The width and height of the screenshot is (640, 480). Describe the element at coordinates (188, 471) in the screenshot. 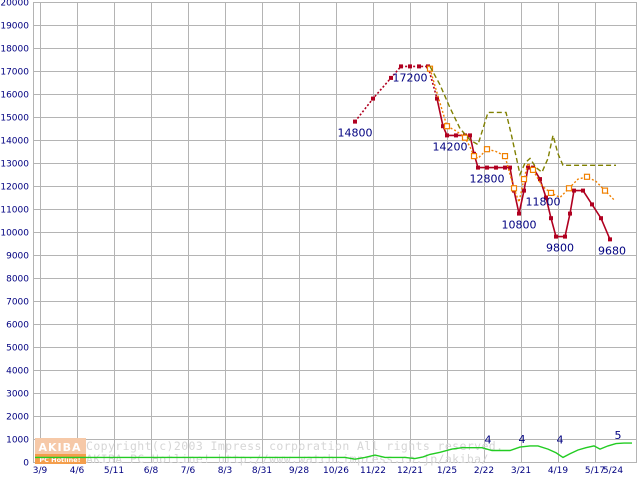

I see `x-tick-label: 7/6` at that location.